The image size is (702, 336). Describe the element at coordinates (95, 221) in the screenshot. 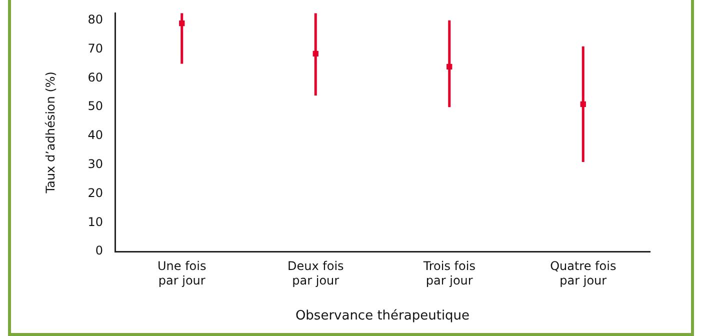

I see `y-tick-label: 10` at that location.